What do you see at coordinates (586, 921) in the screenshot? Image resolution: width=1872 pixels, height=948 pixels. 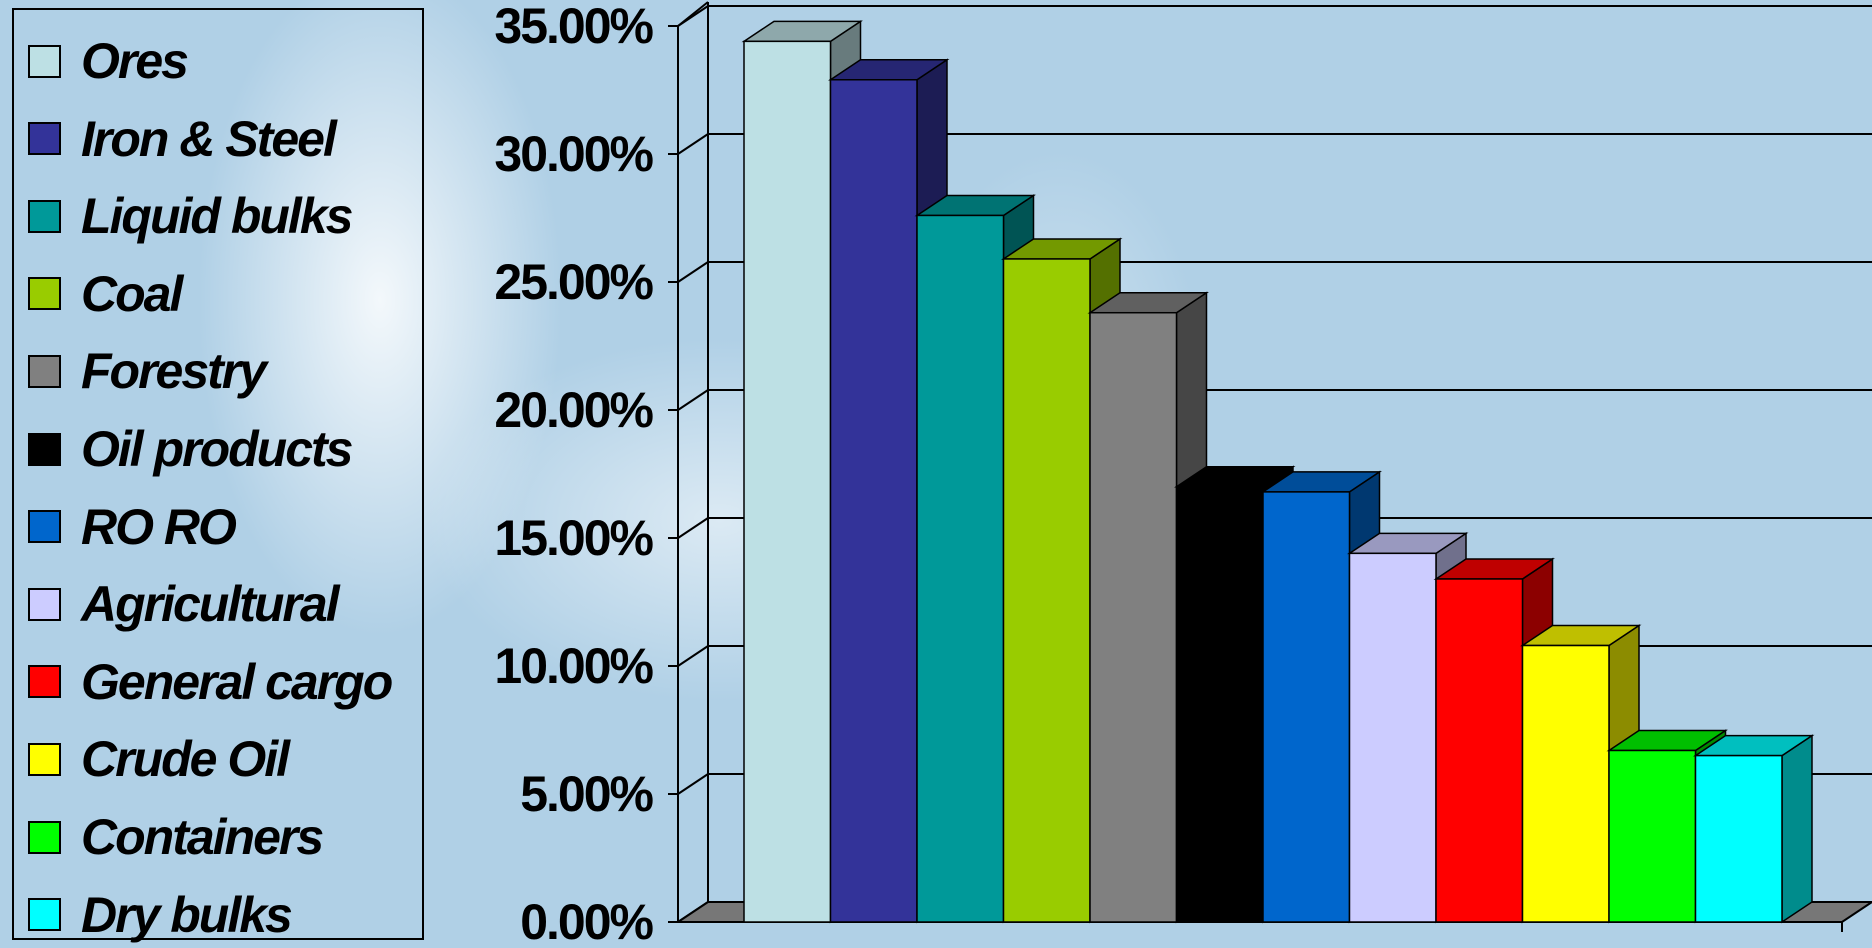 I see `y-tick-label: 0.00%` at bounding box center [586, 921].